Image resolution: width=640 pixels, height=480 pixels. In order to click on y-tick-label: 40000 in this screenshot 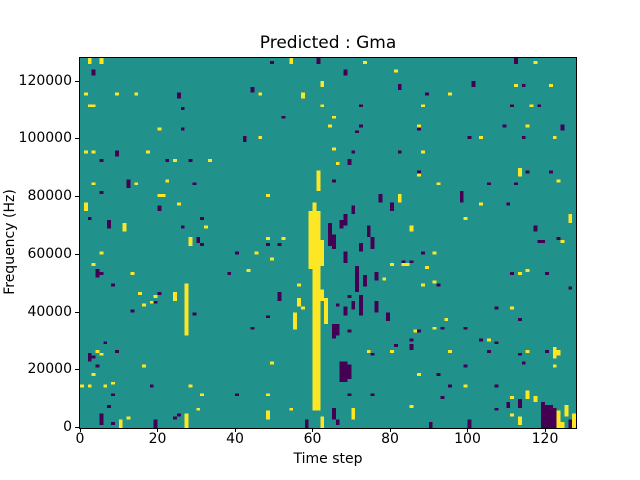, I will do `click(49, 311)`.